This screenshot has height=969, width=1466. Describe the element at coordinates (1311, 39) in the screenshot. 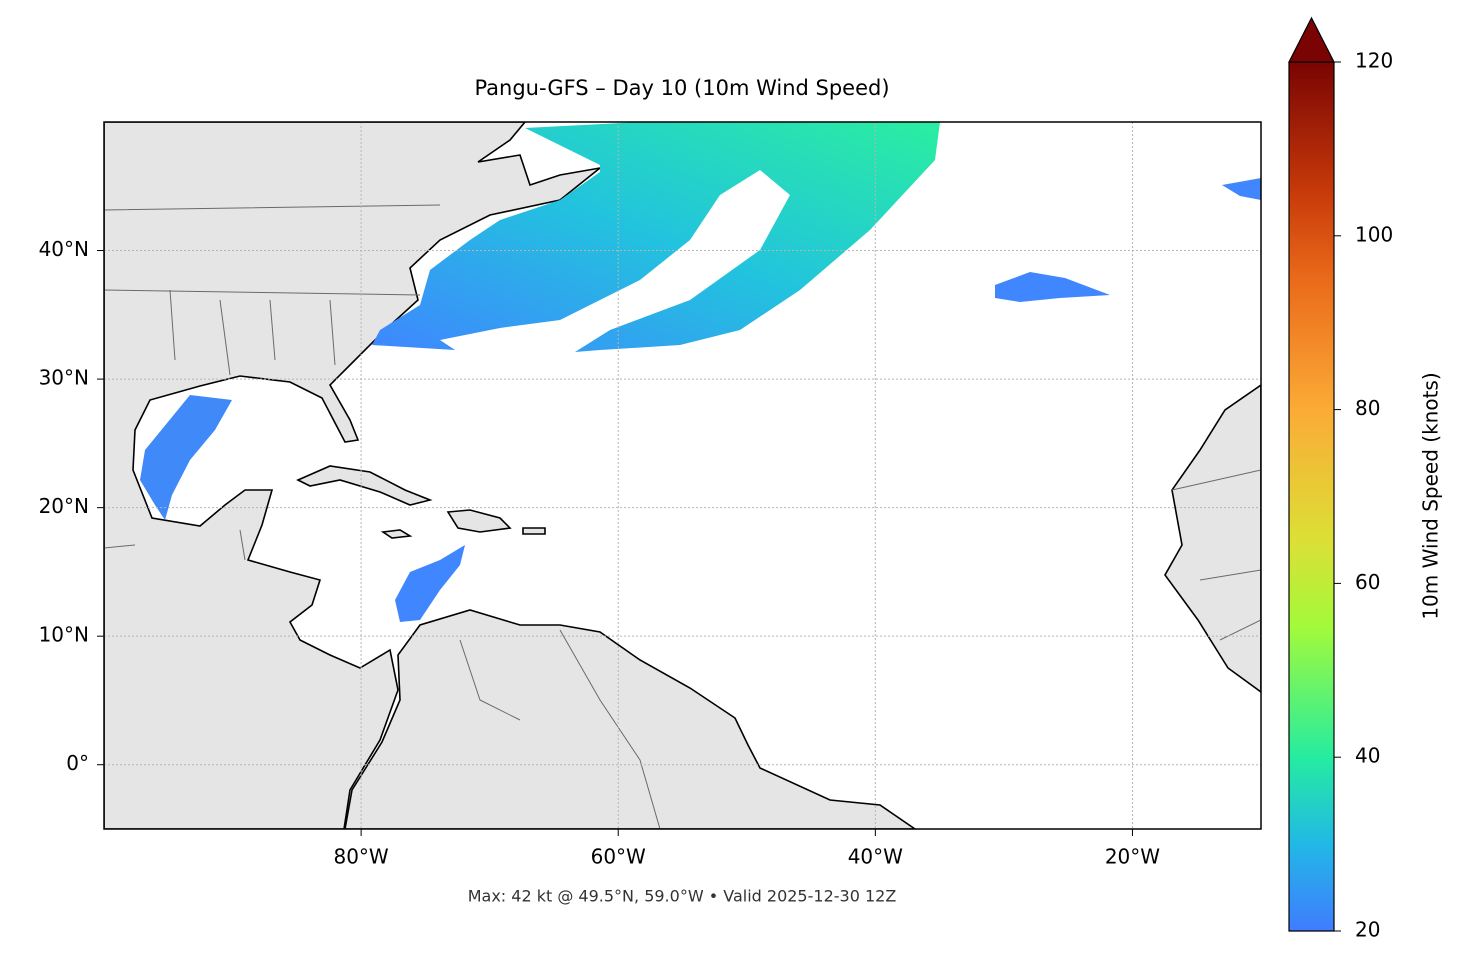

I see `colorbar-extend` at that location.